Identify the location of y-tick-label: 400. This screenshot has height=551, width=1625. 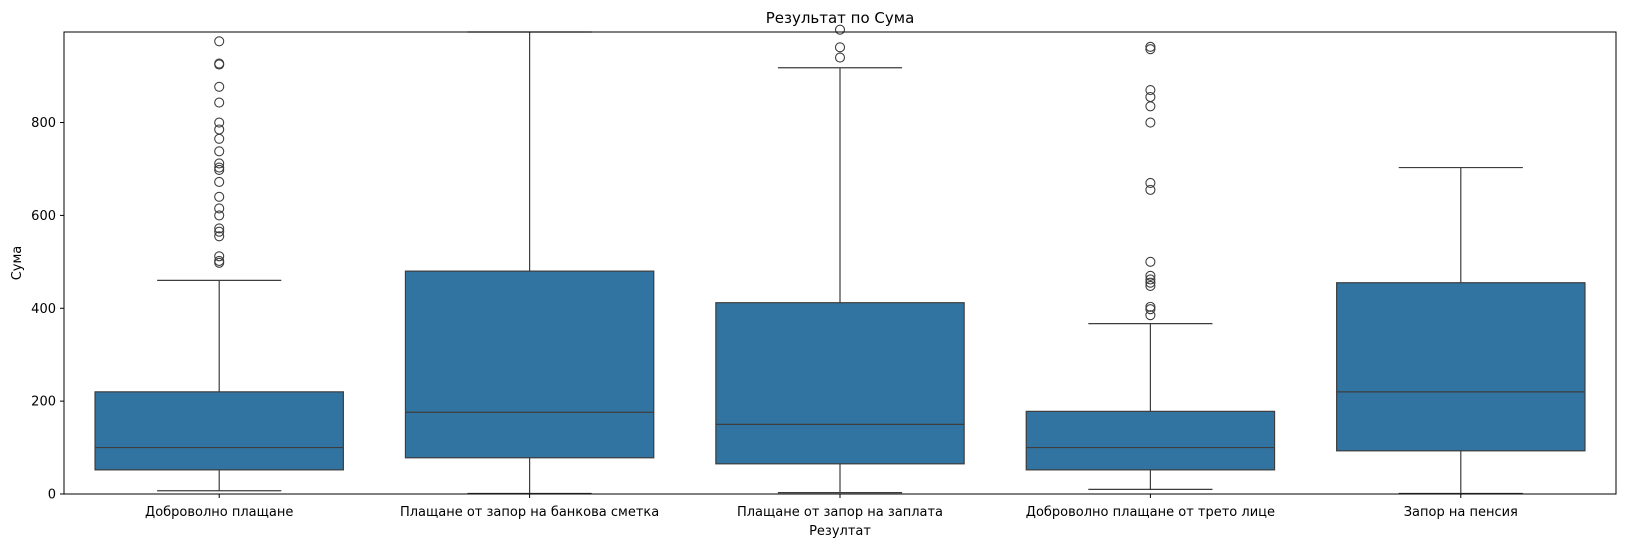
(43, 309).